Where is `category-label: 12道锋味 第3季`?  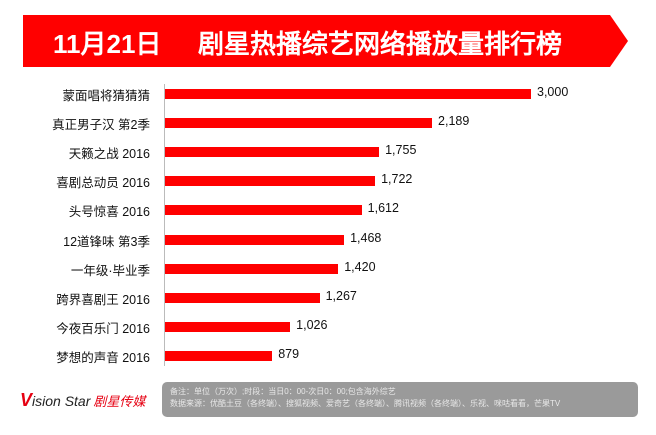 category-label: 12道锋味 第3季 is located at coordinates (106, 241).